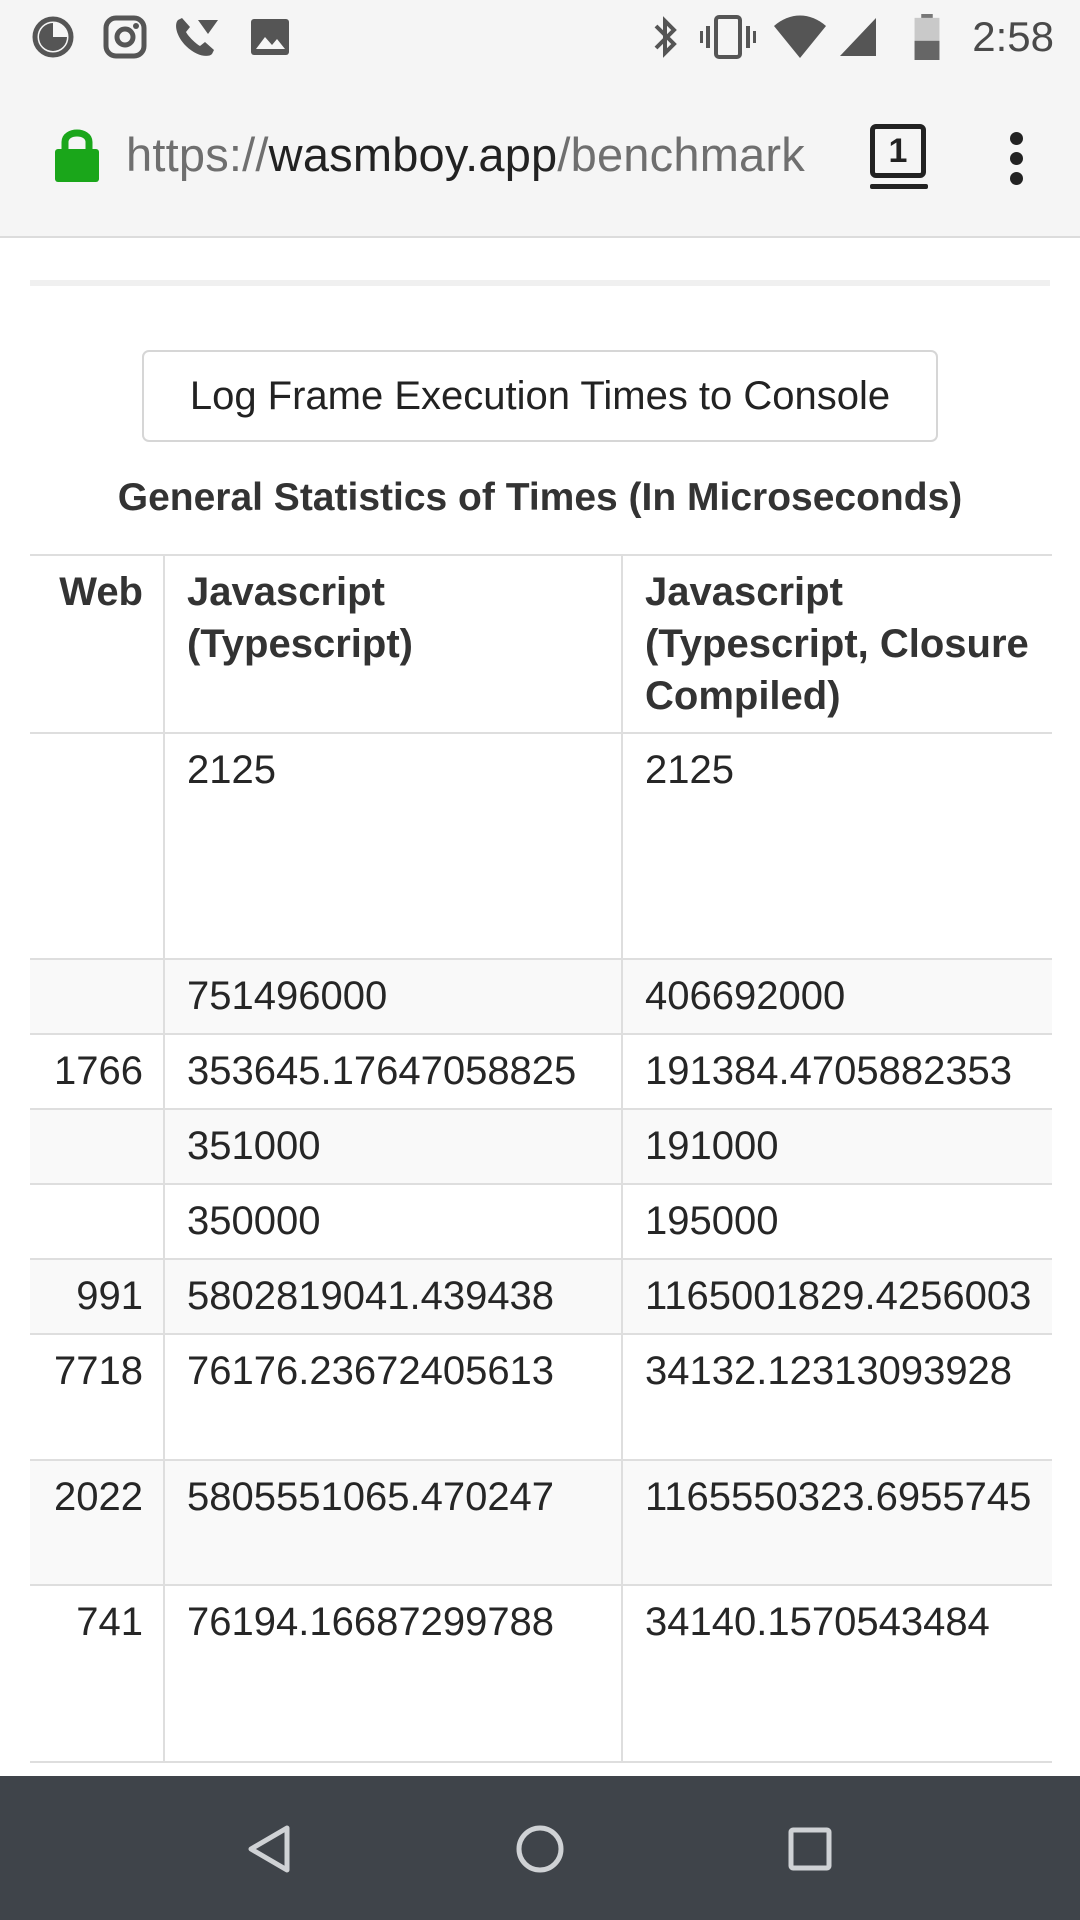 The image size is (1080, 1920). I want to click on instagram-icon, so click(125, 37).